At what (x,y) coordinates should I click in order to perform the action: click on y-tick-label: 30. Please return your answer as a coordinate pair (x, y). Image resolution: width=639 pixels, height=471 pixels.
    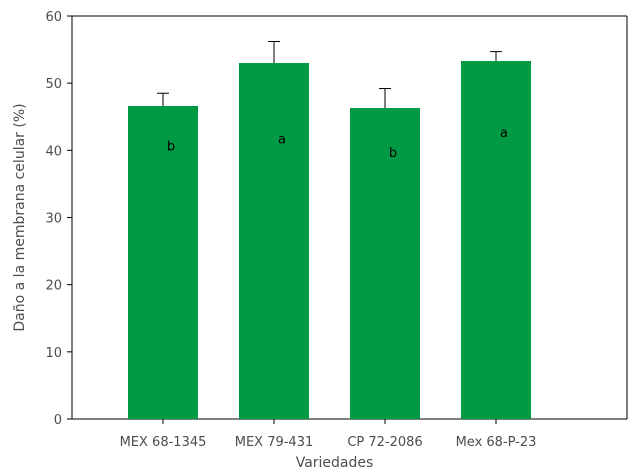
    Looking at the image, I should click on (53, 219).